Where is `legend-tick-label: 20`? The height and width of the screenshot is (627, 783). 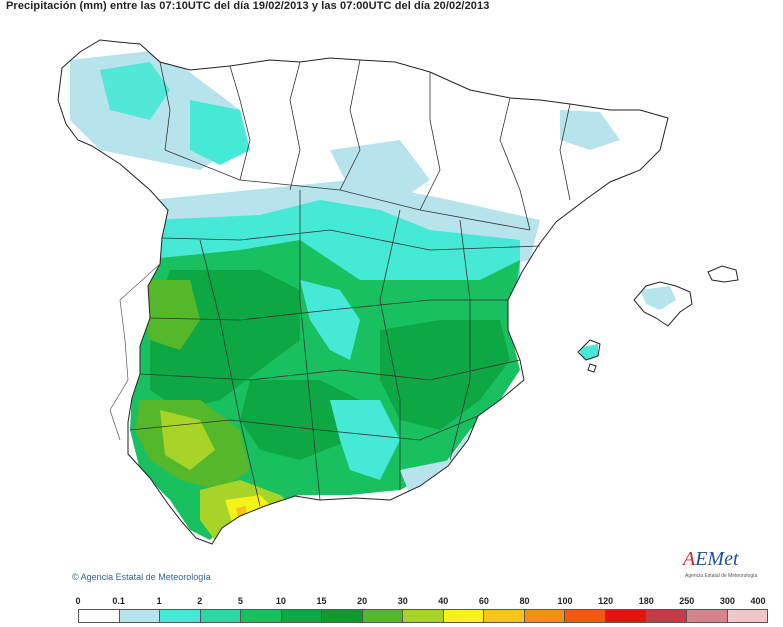
legend-tick-label: 20 is located at coordinates (362, 601).